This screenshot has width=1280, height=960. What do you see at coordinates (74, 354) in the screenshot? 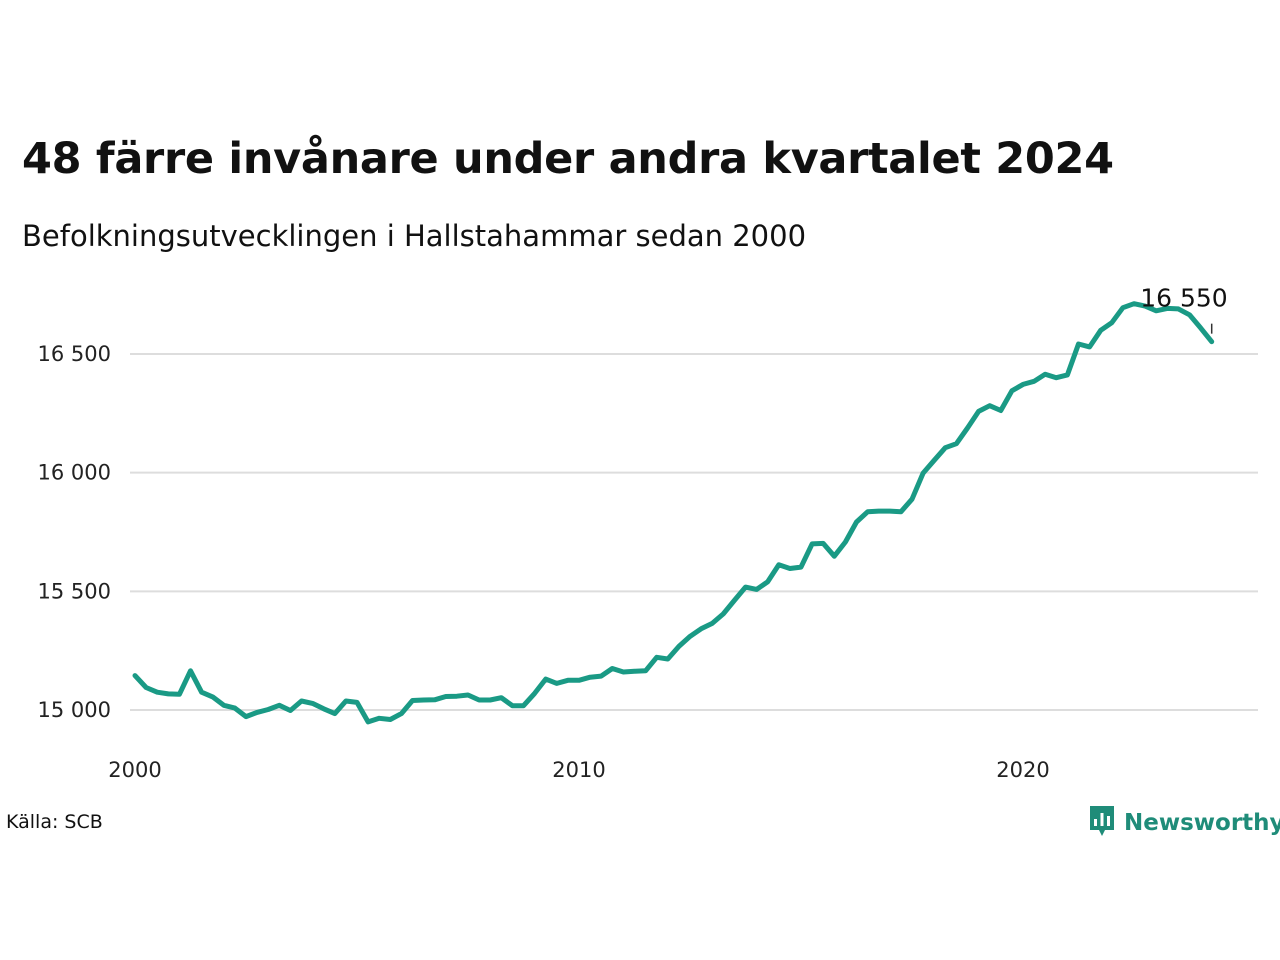
I see `y-tick-label: 16 500` at bounding box center [74, 354].